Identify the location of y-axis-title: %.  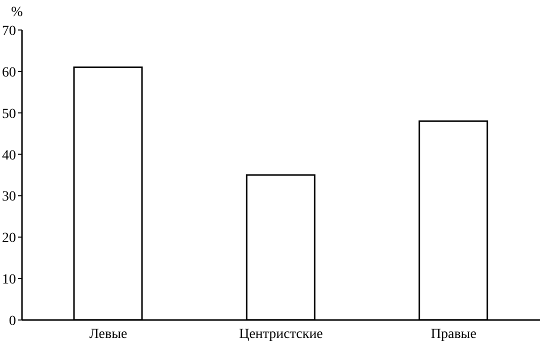
(17, 12).